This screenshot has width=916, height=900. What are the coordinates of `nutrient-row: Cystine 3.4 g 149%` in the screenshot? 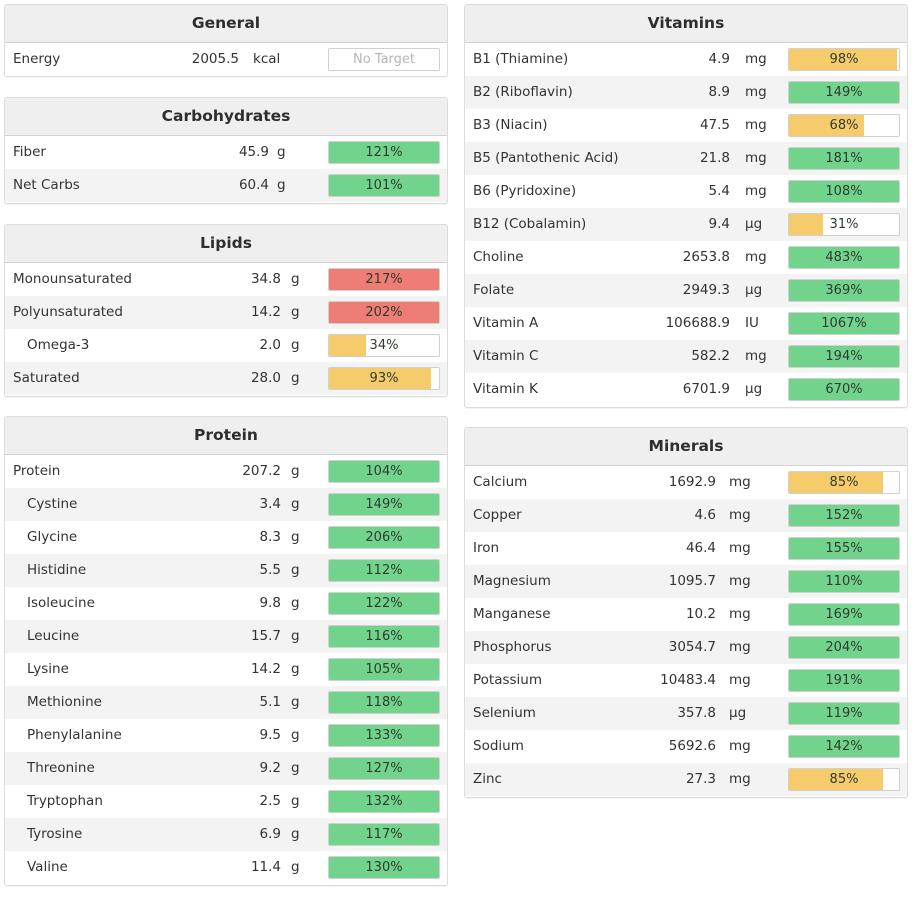 It's located at (226, 504).